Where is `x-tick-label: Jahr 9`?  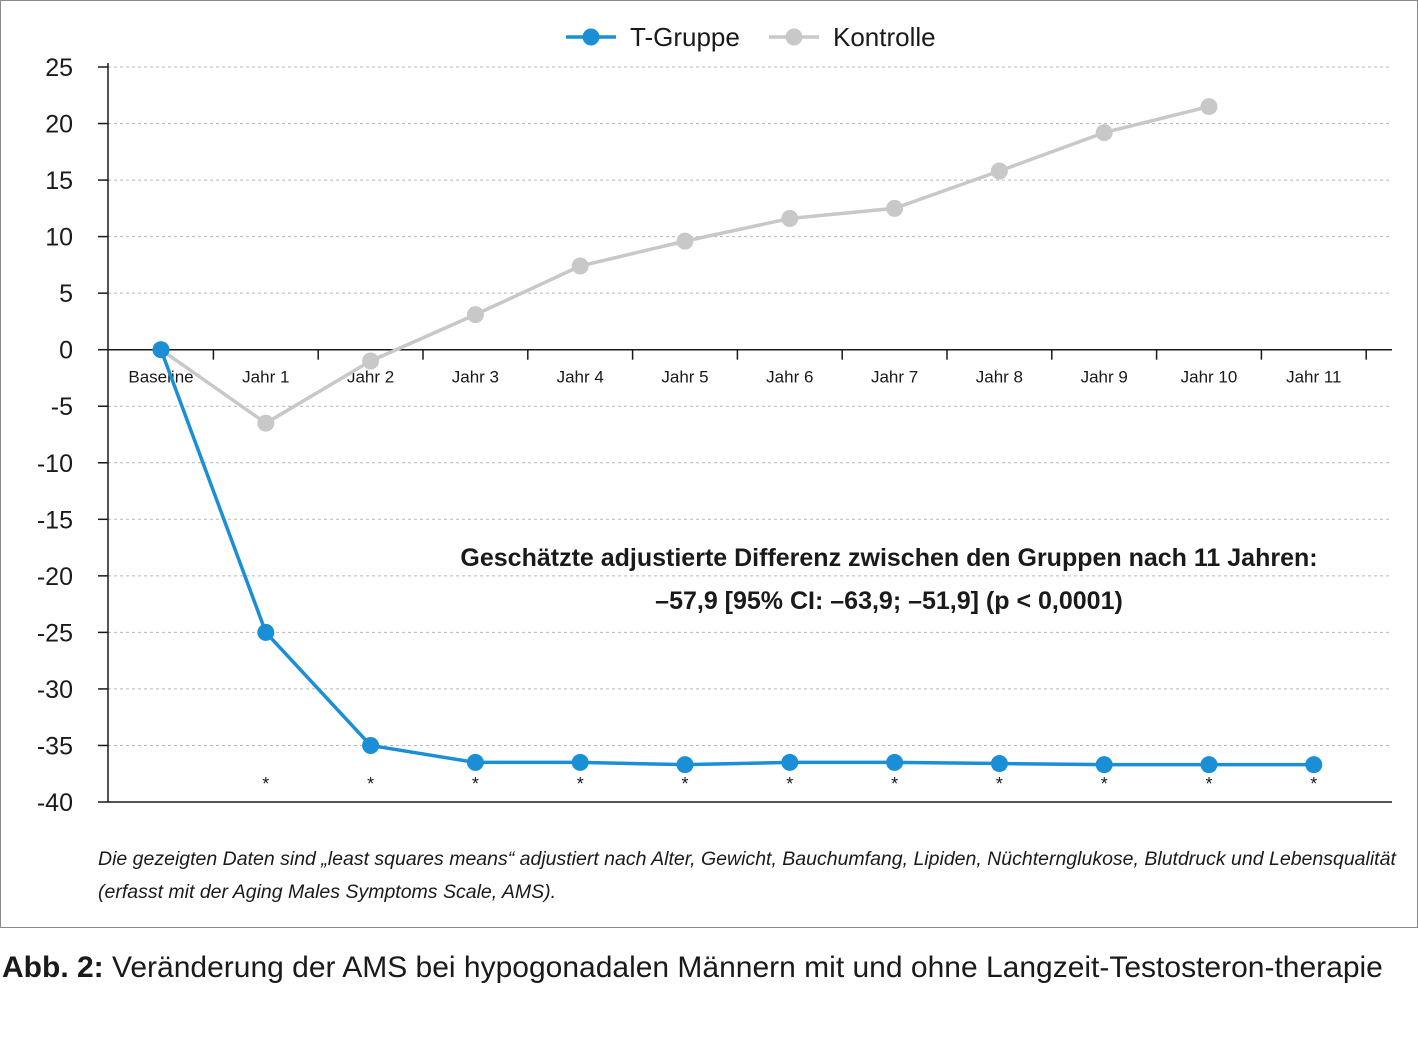 x-tick-label: Jahr 9 is located at coordinates (1104, 377).